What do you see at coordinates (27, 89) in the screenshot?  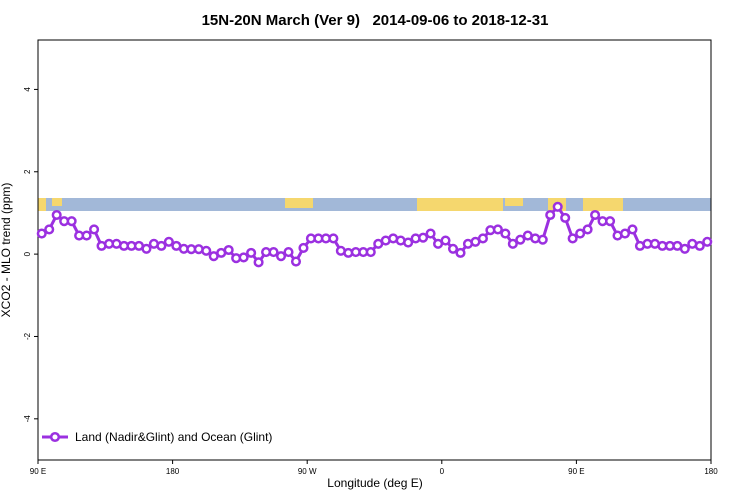 I see `y-tick-label: 4` at bounding box center [27, 89].